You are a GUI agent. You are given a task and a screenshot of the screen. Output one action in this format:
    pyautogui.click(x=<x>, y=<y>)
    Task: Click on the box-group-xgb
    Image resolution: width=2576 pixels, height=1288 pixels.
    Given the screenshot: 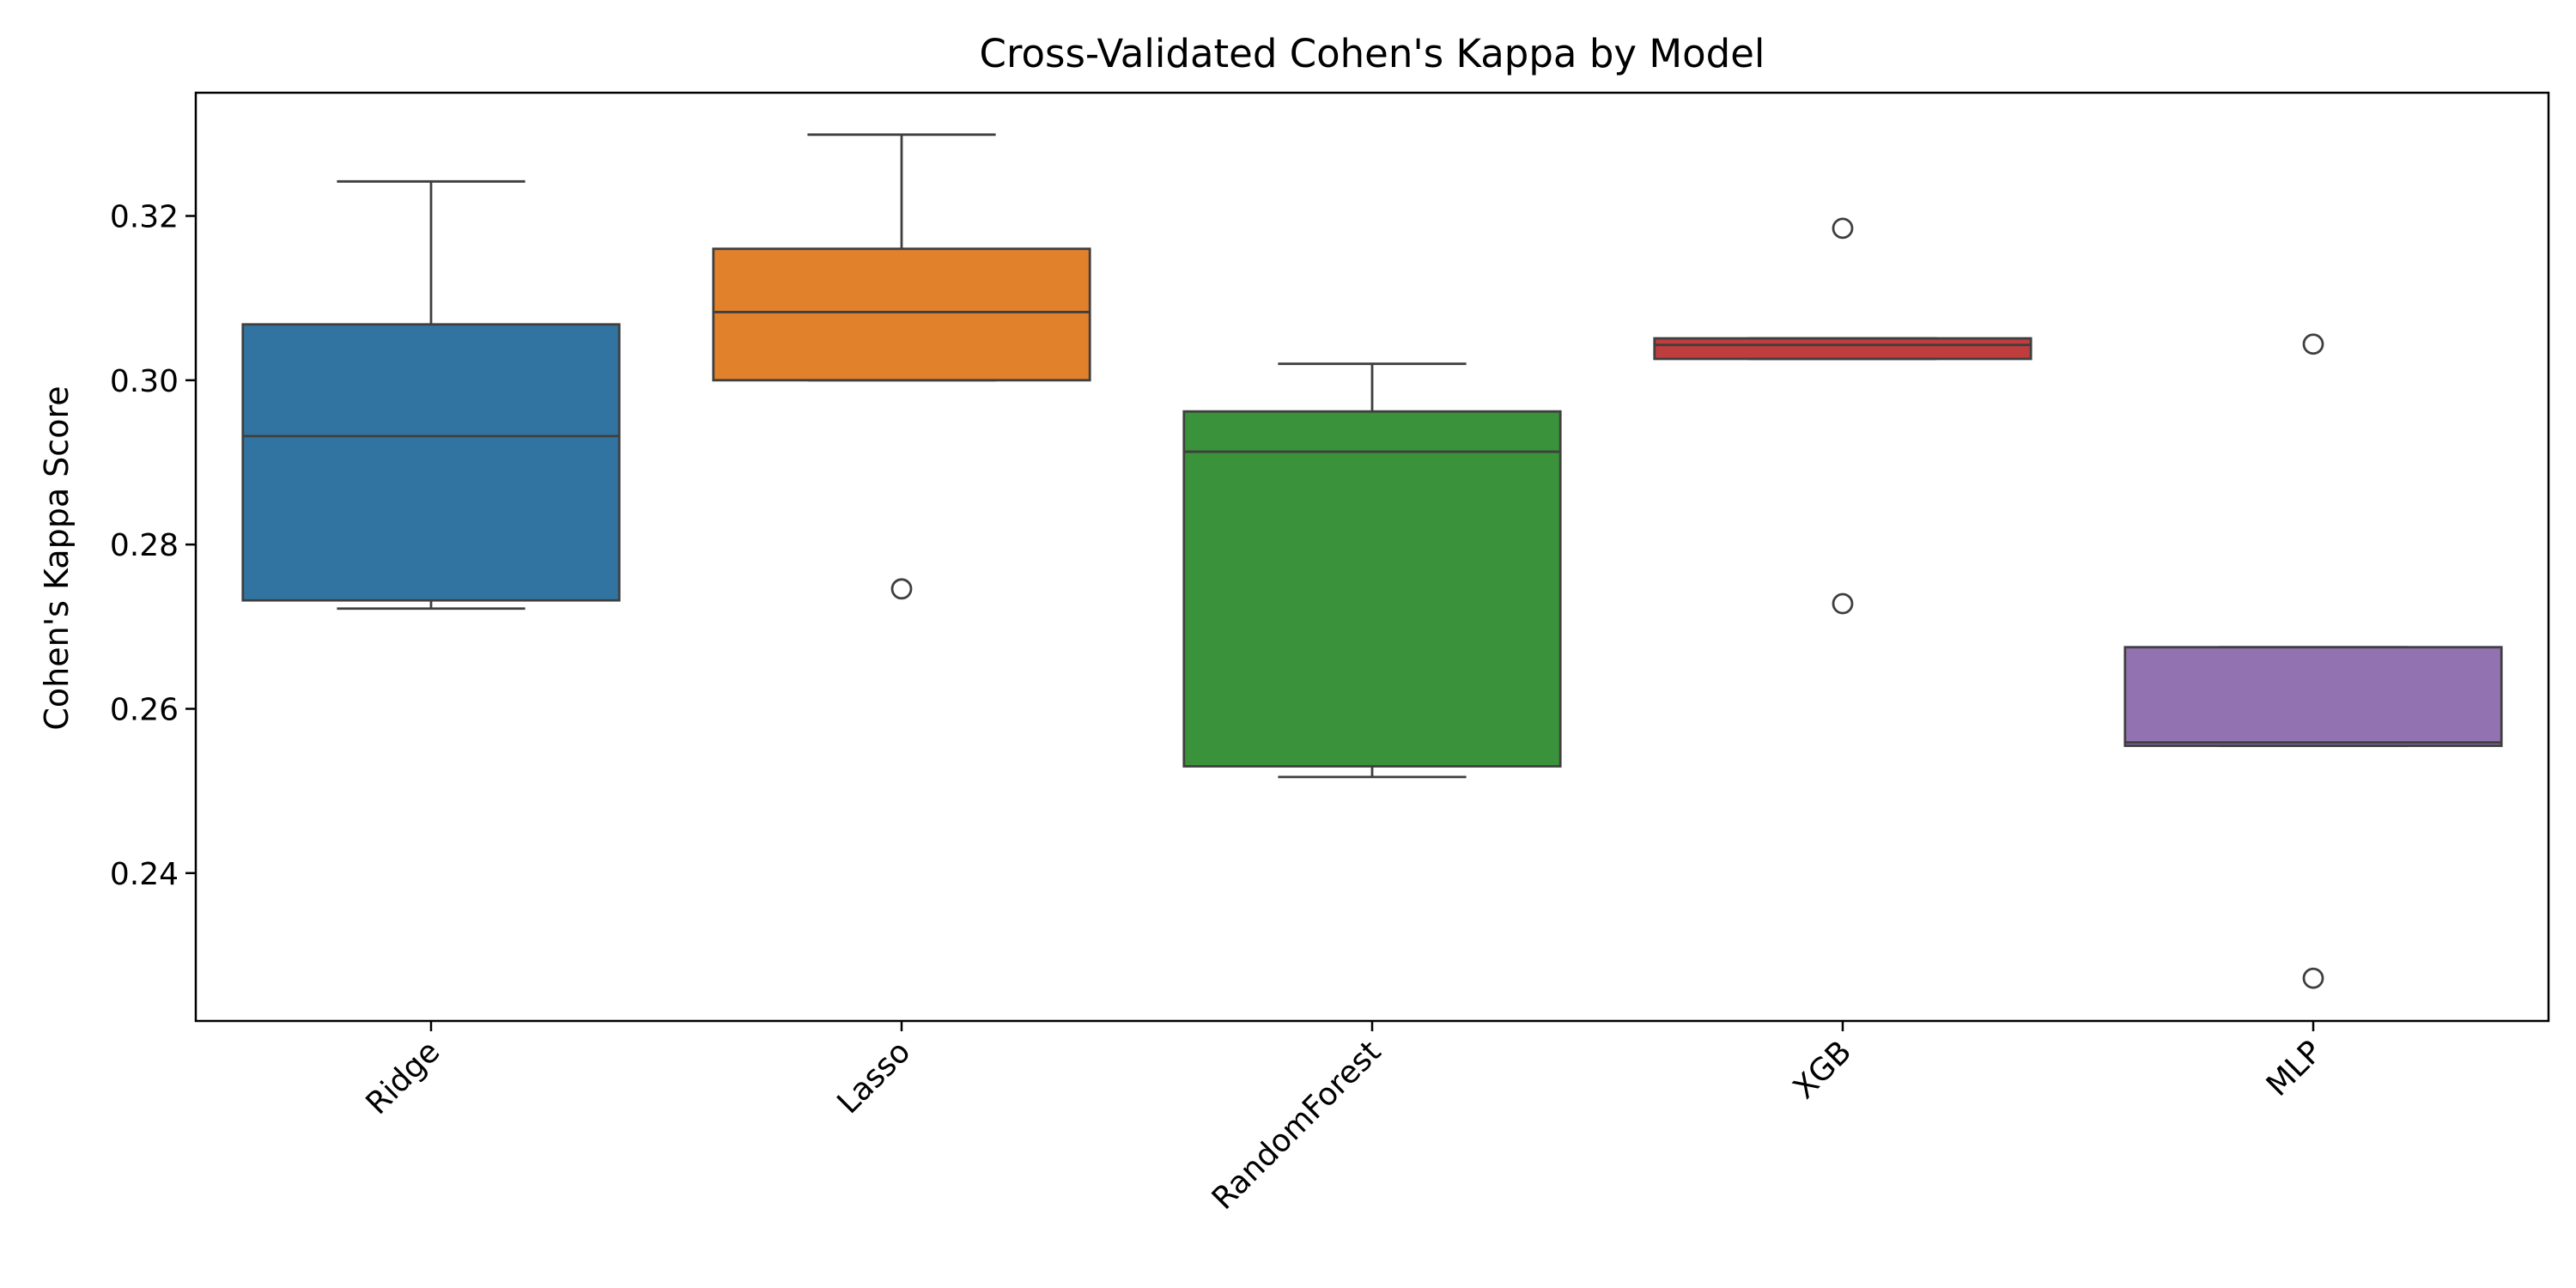 What is the action you would take?
    pyautogui.click(x=1843, y=416)
    